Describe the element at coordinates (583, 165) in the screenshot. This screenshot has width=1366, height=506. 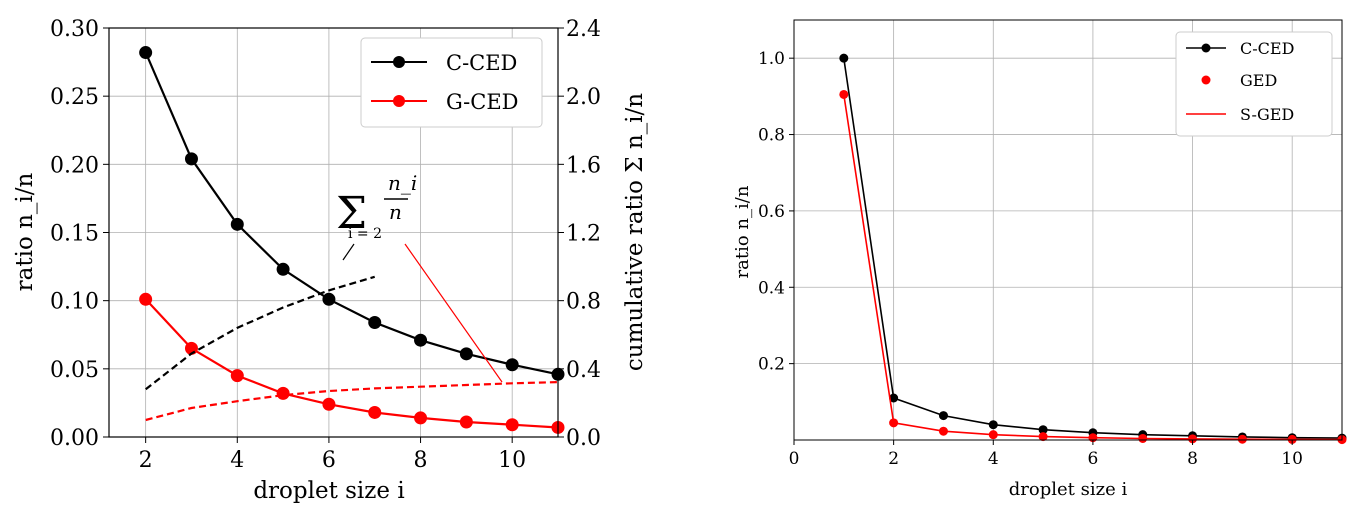
I see `right-y2-tick-label: 1.6` at that location.